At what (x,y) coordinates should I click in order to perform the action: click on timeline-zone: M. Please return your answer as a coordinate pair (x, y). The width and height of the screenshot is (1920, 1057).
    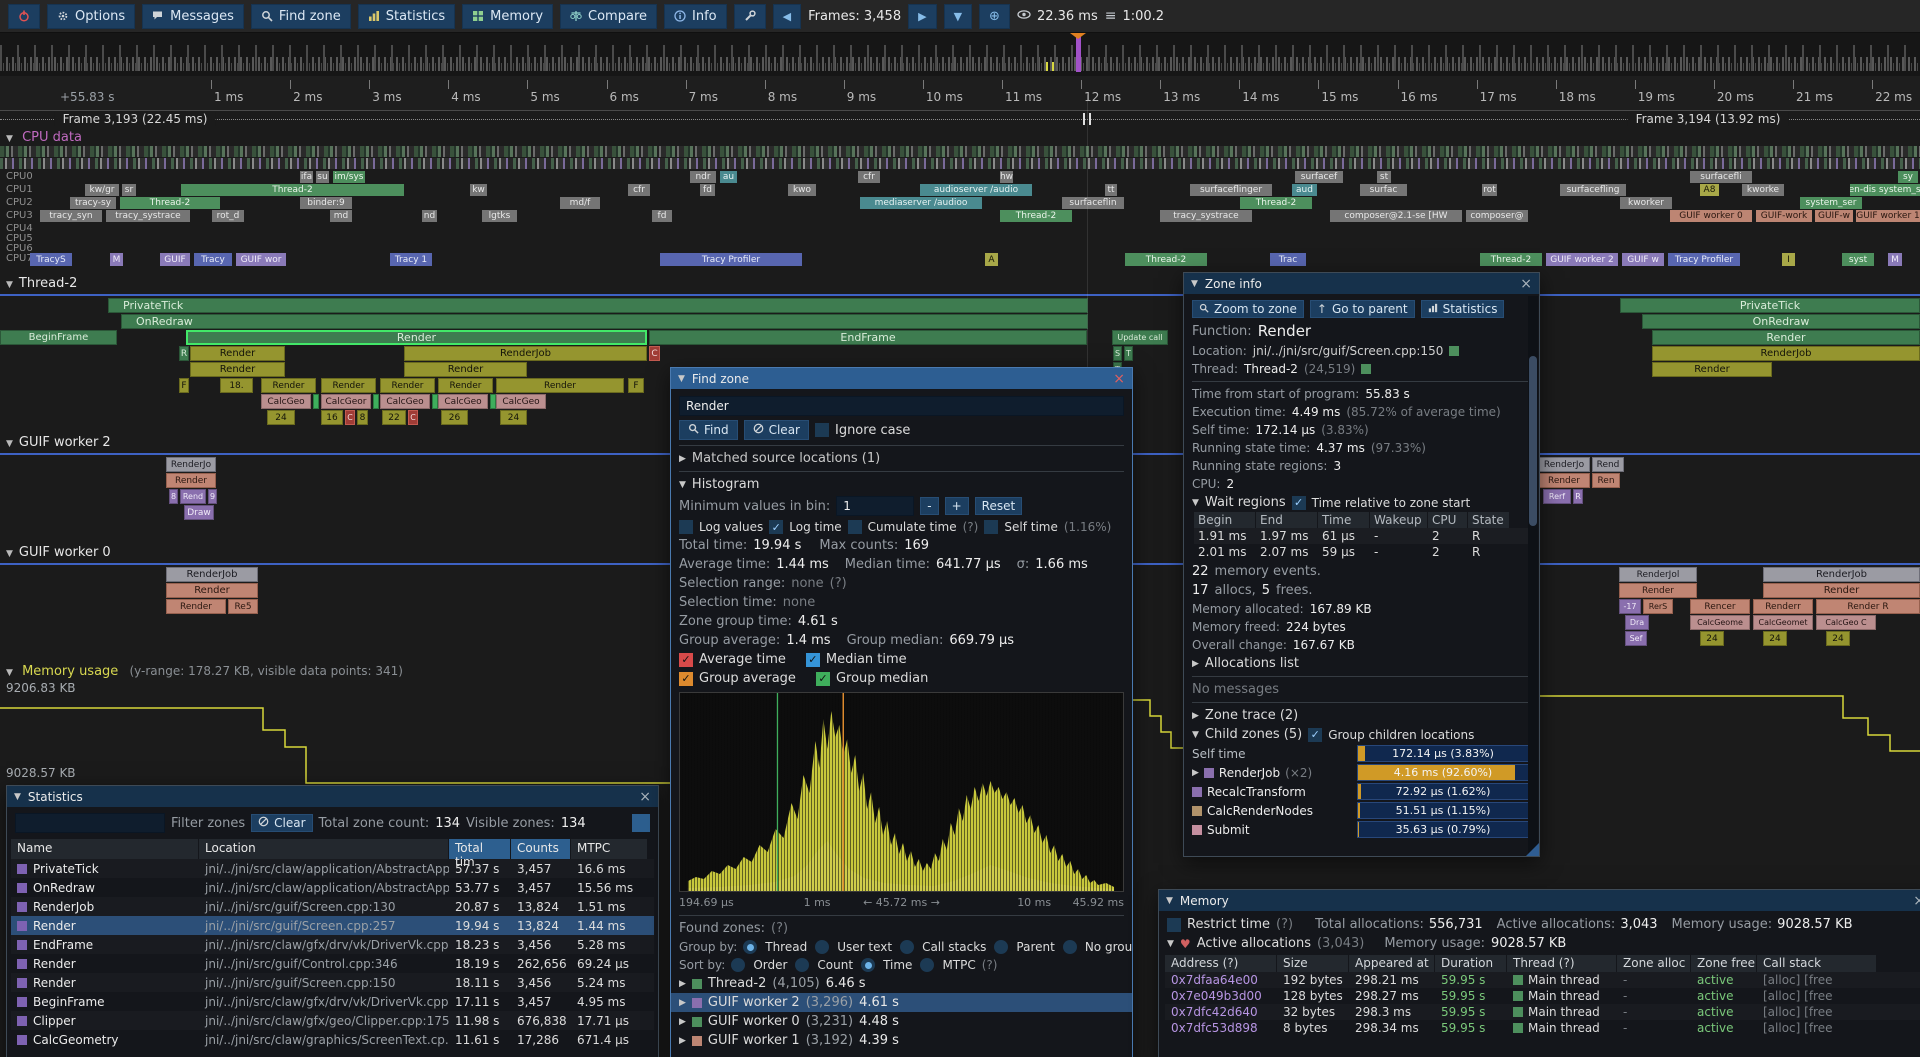
    Looking at the image, I should click on (1895, 259).